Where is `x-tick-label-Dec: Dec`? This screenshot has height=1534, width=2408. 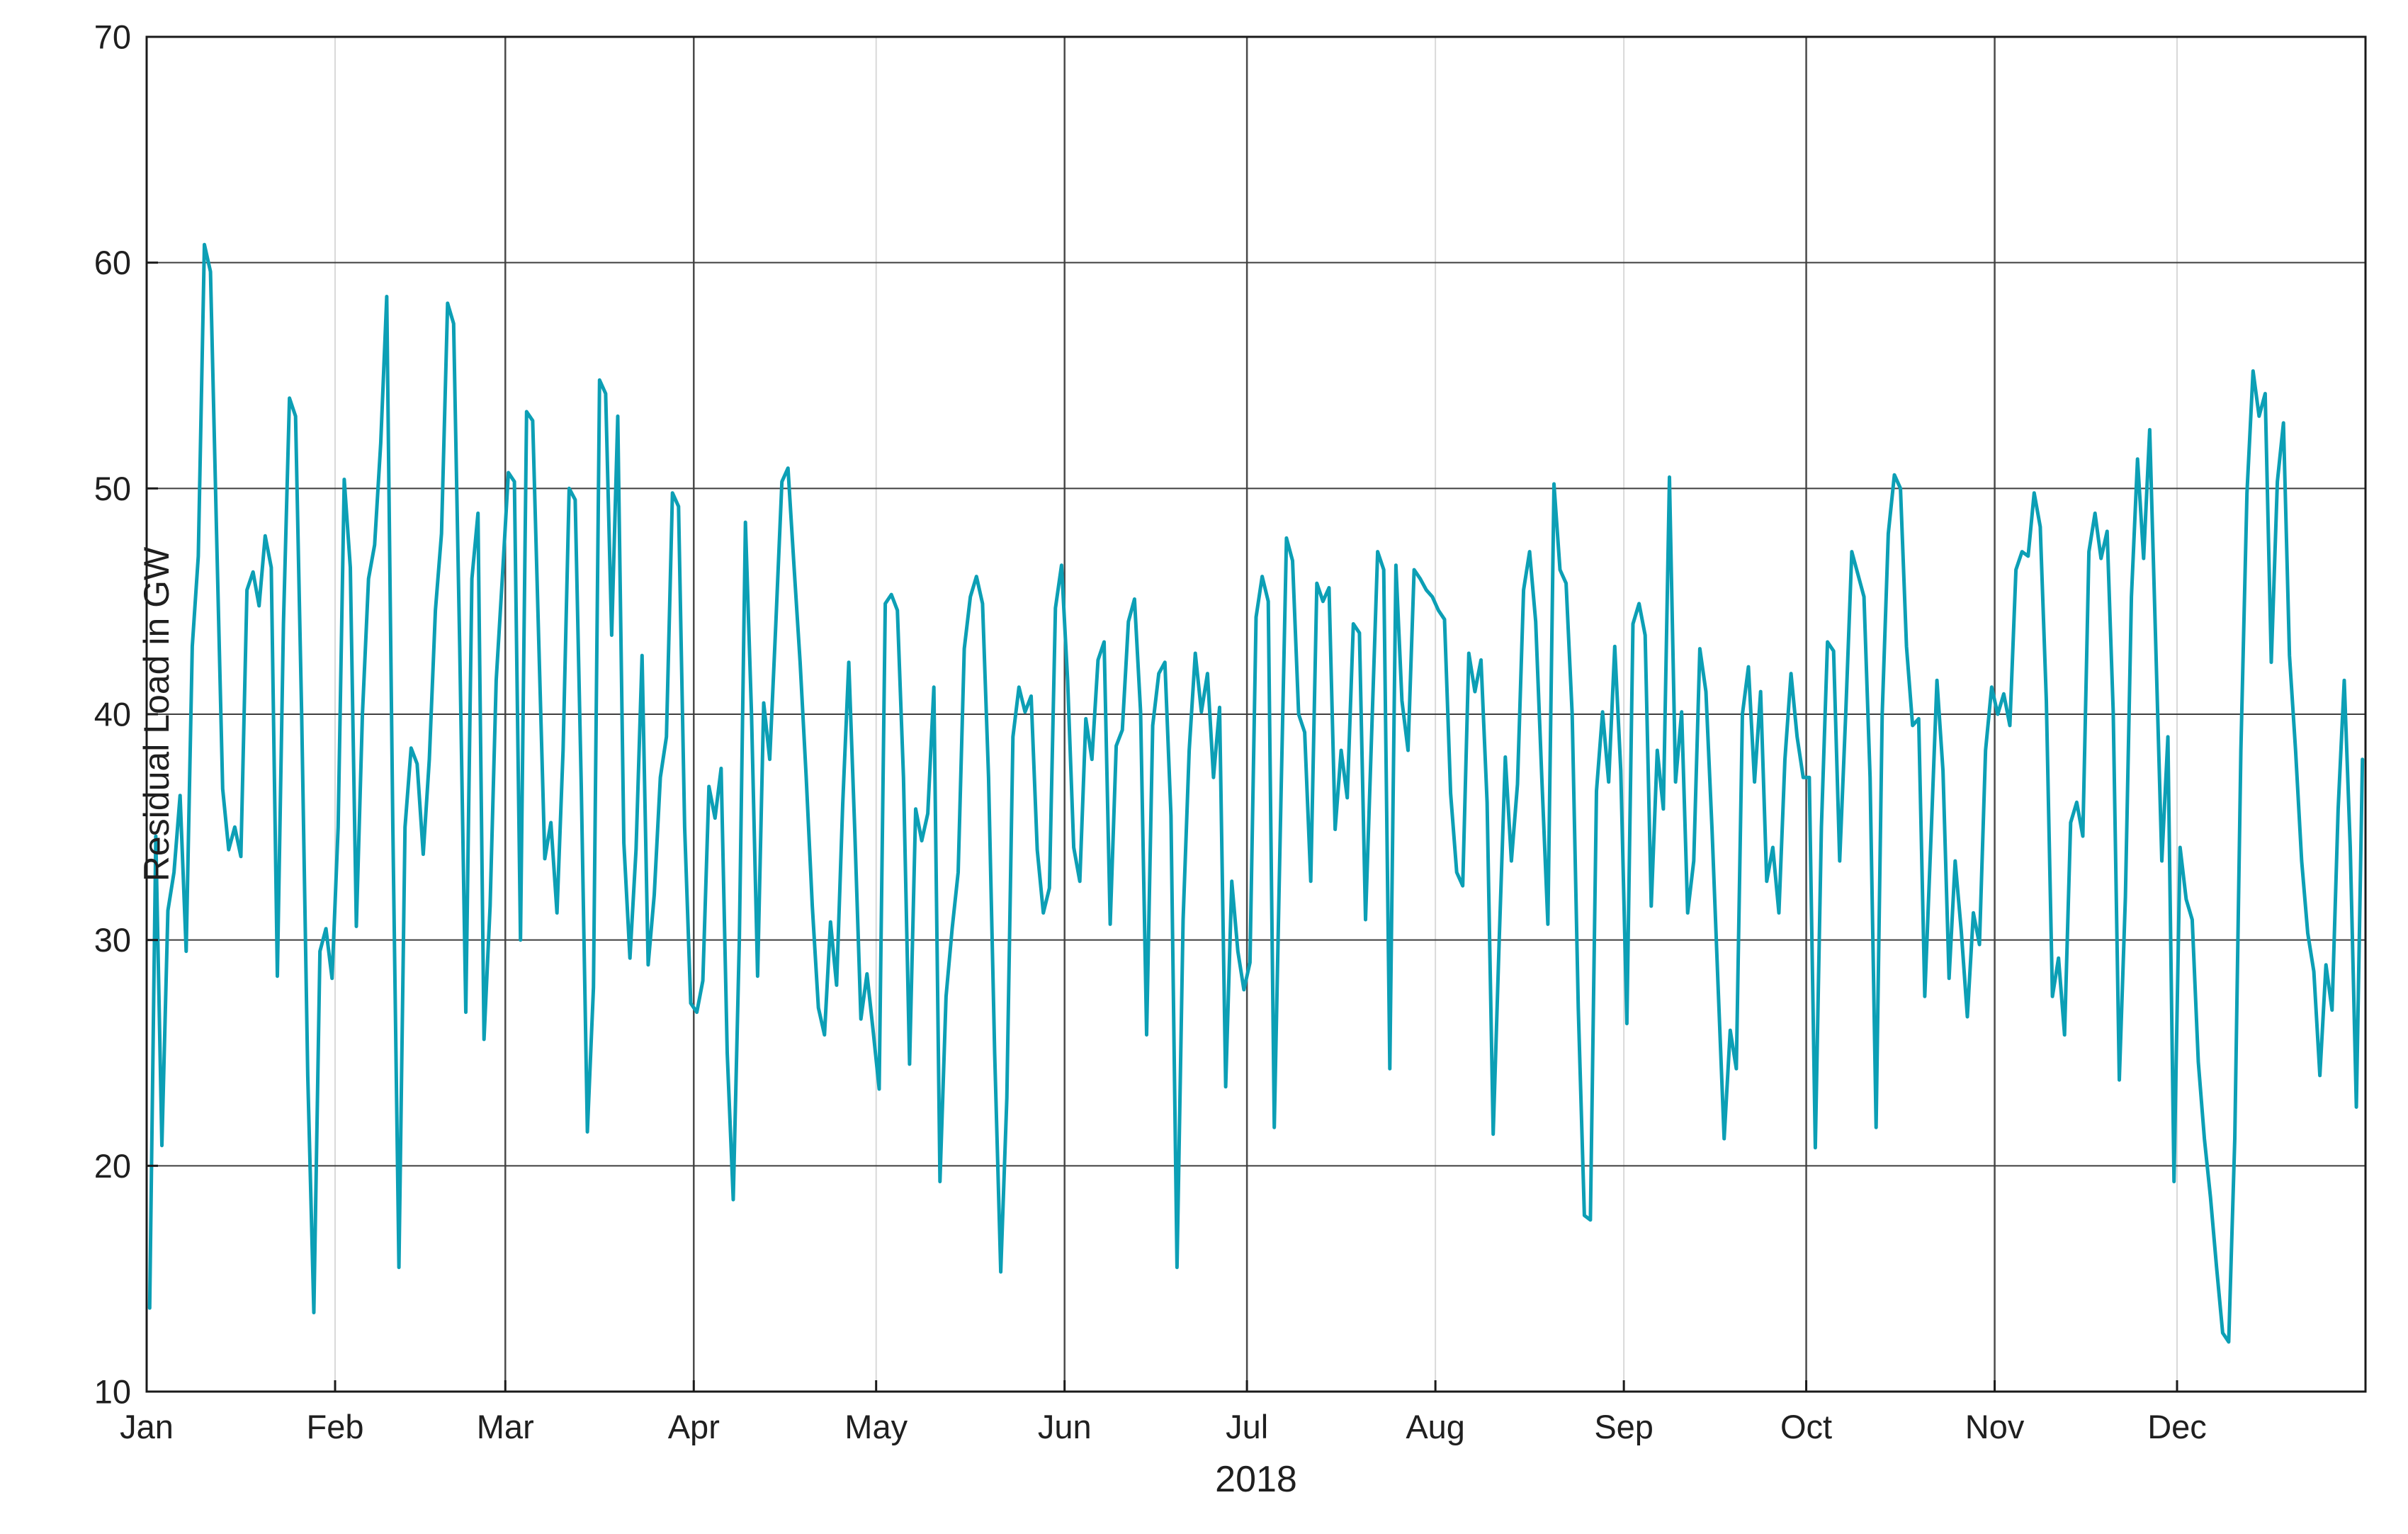 x-tick-label-Dec: Dec is located at coordinates (2177, 1426).